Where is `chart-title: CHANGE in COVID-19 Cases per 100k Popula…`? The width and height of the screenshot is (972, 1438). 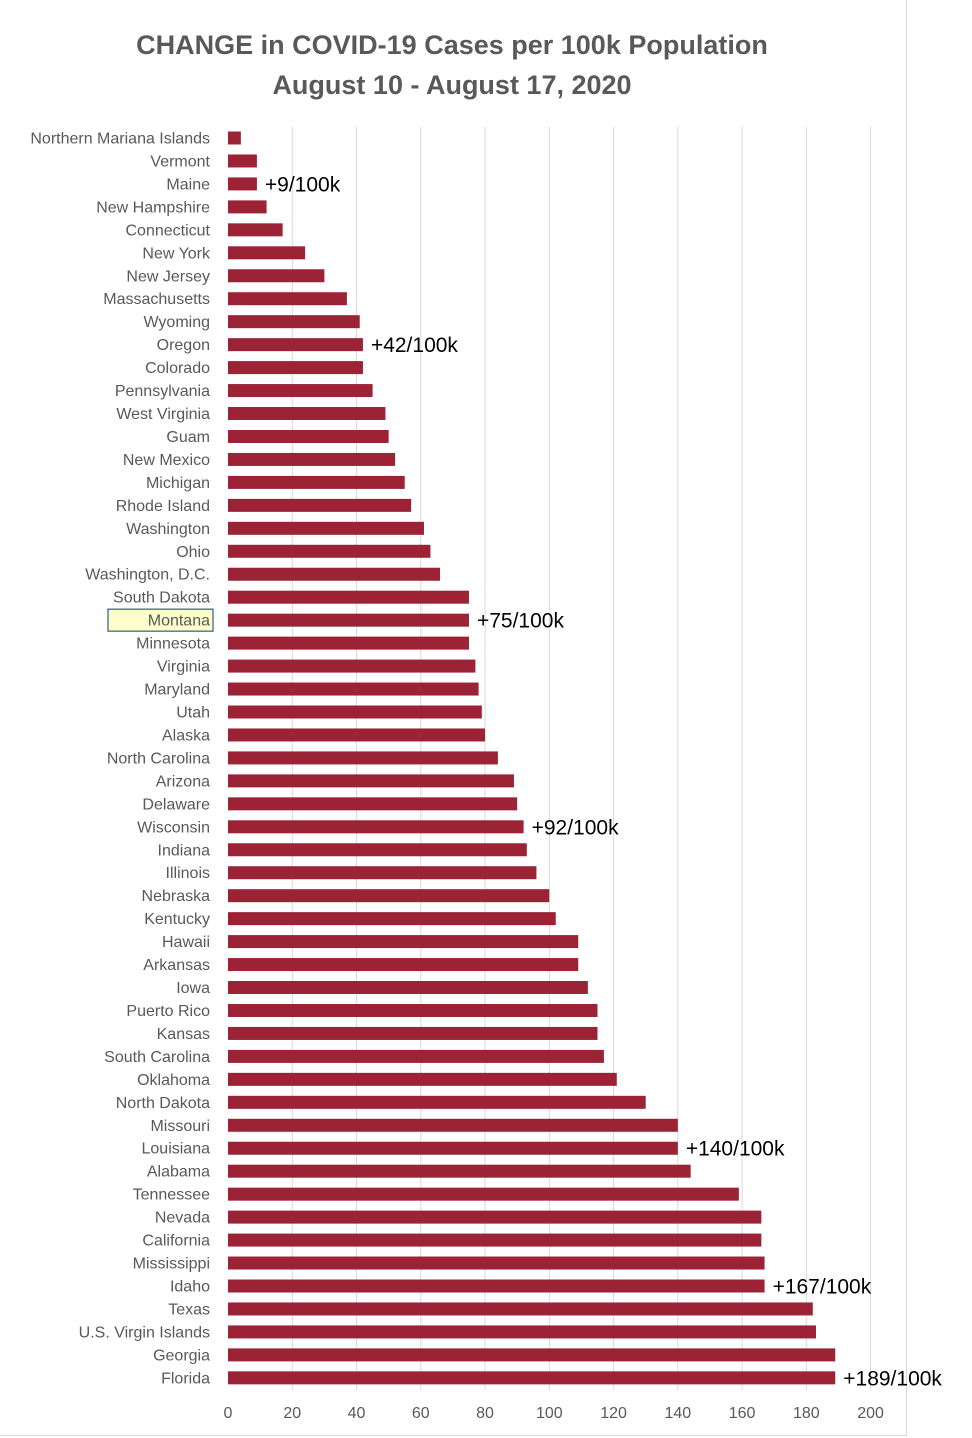
chart-title: CHANGE in COVID-19 Cases per 100k Popula… is located at coordinates (452, 45).